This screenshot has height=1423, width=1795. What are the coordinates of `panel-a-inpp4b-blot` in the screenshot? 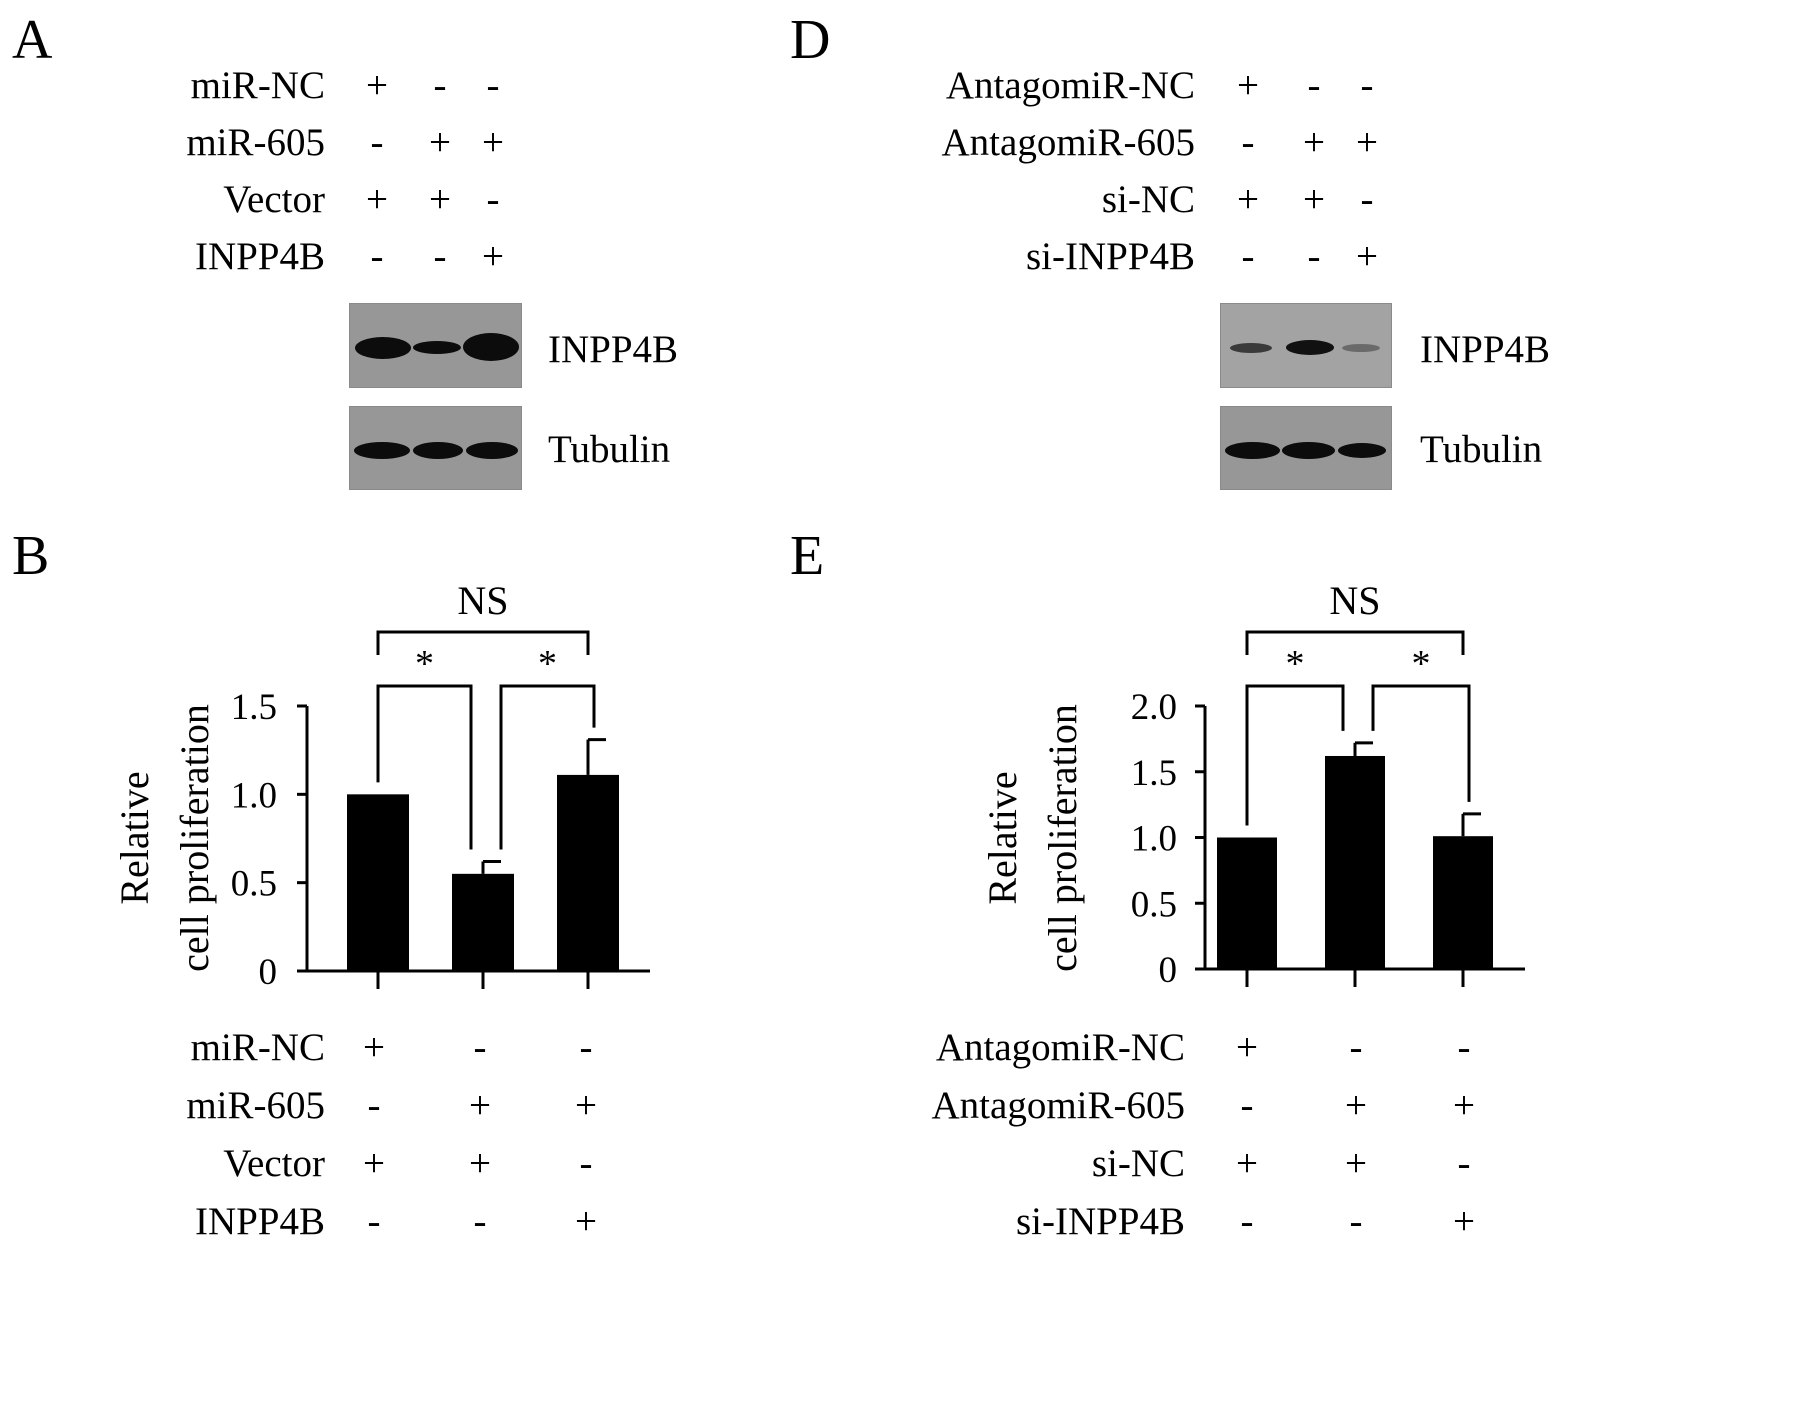 It's located at (435, 345).